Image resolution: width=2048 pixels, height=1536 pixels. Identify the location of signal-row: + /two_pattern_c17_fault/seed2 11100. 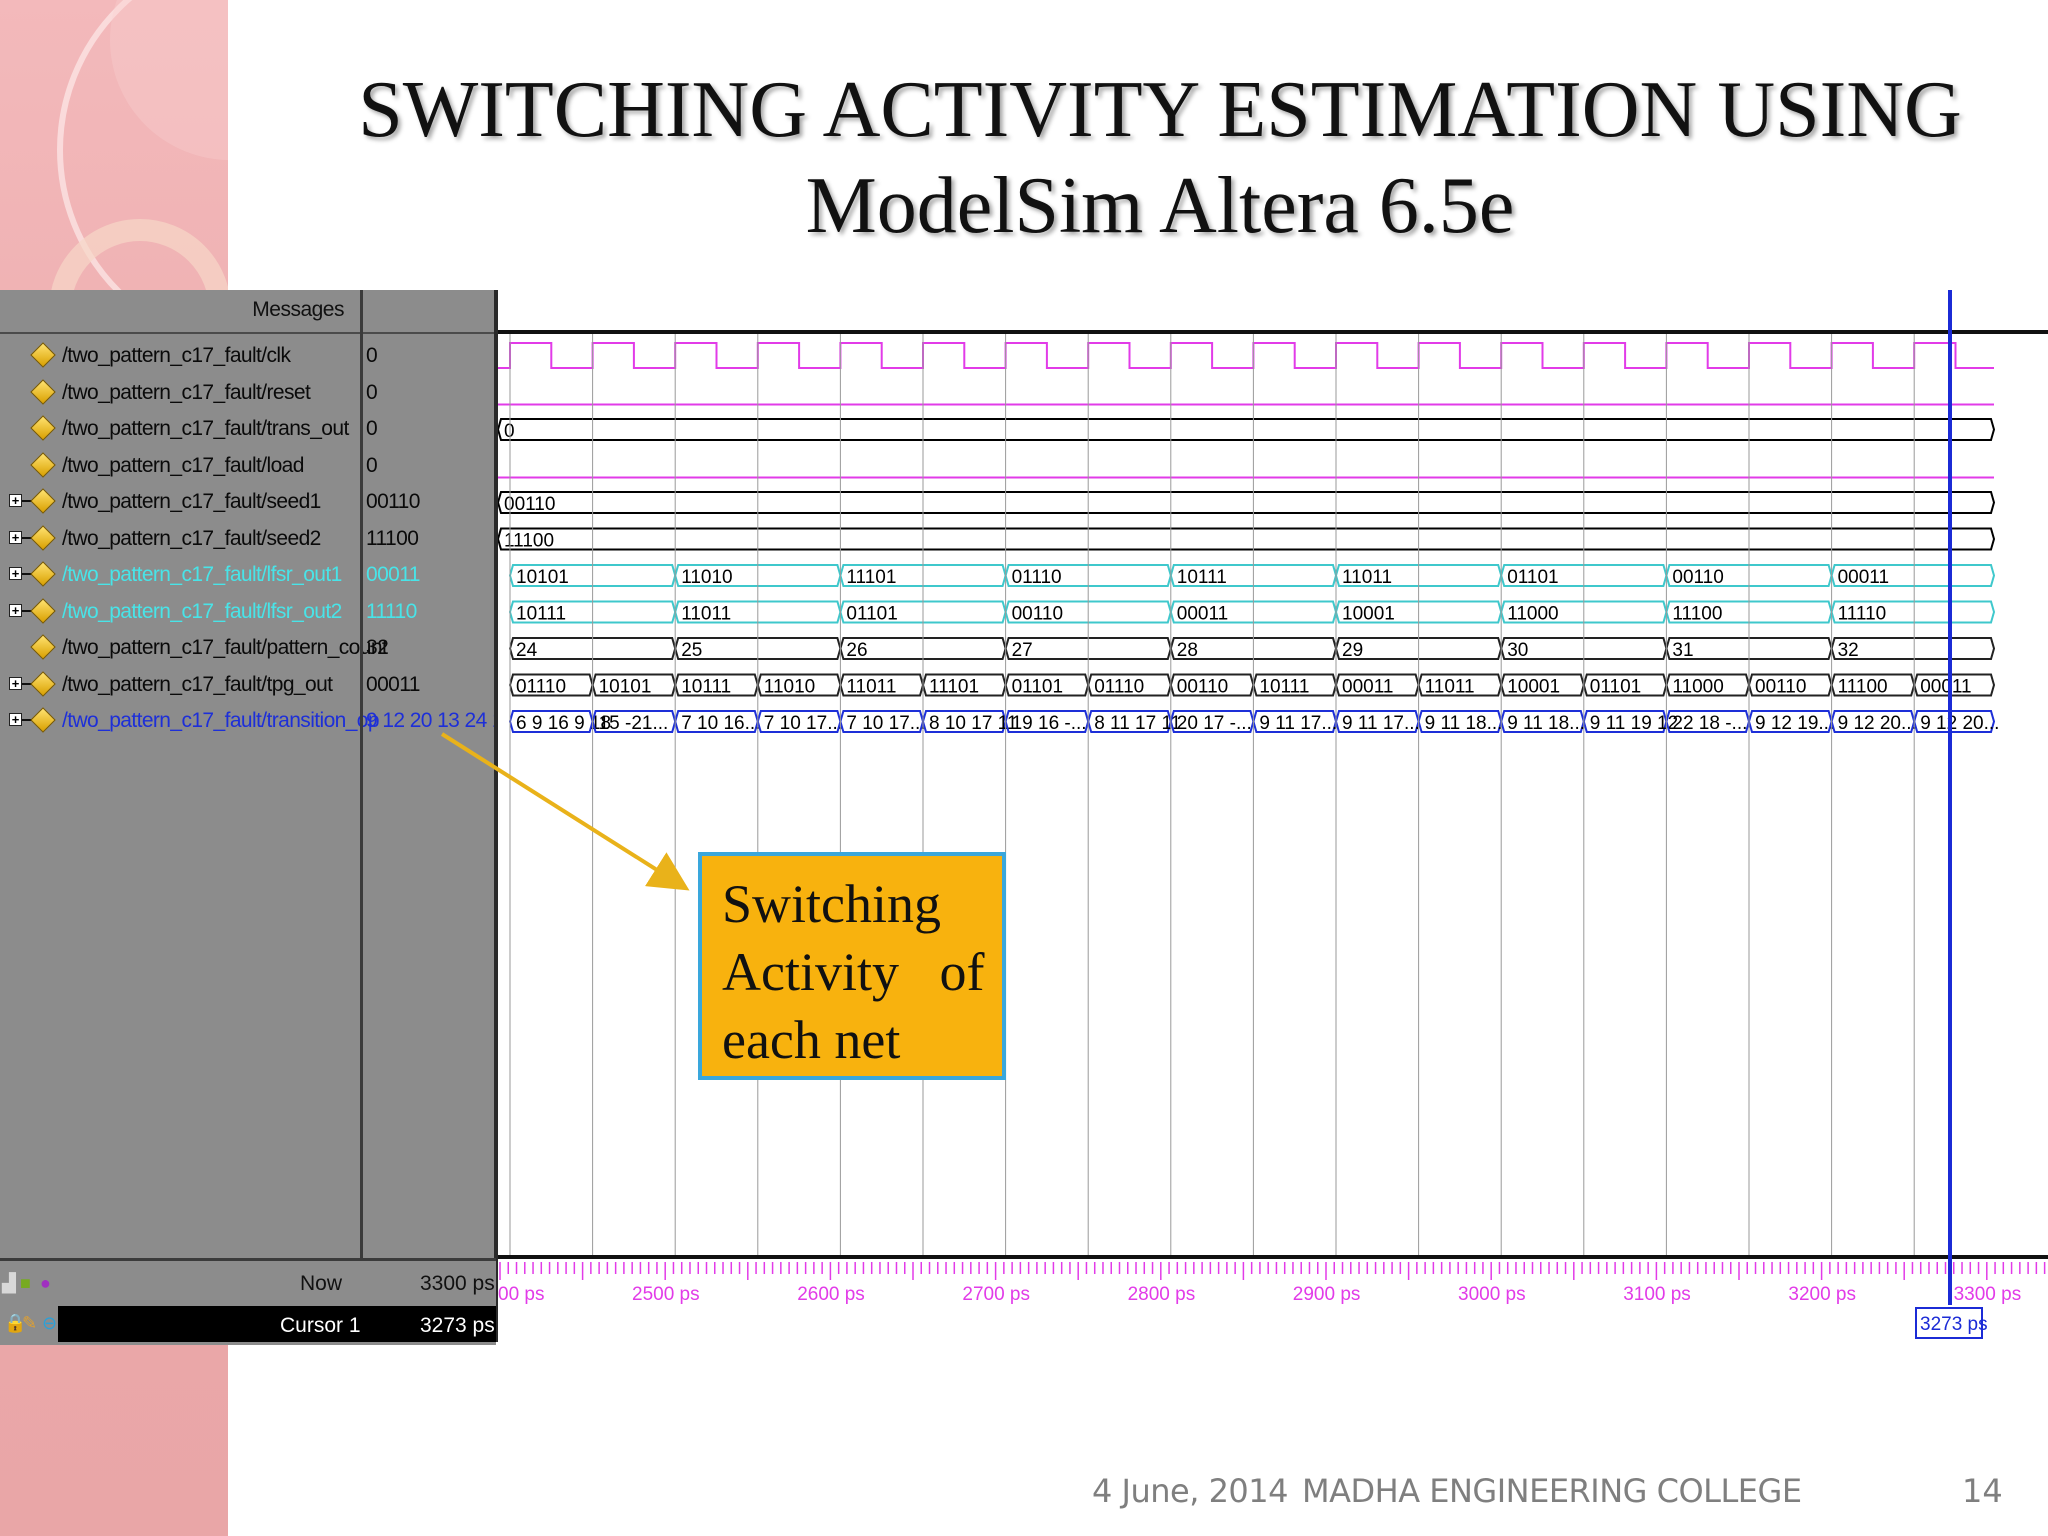
(248, 539).